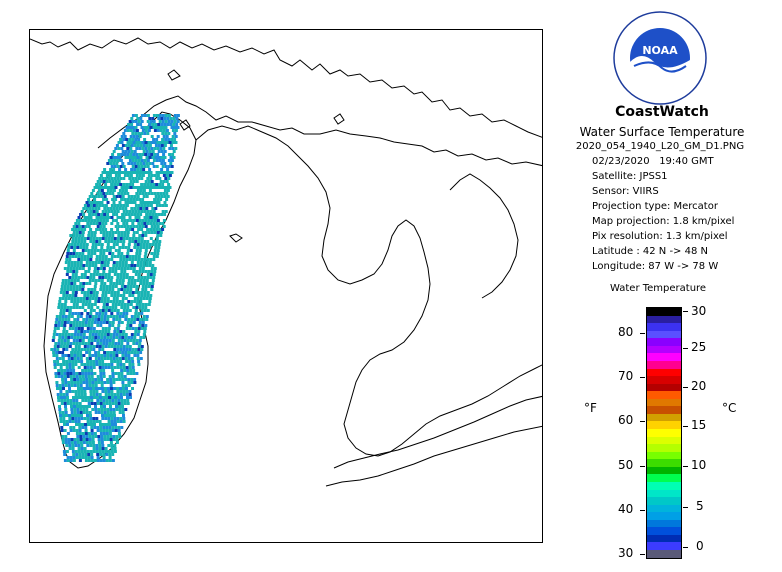 This screenshot has width=782, height=572. I want to click on legend-title: Water Temperature, so click(658, 288).